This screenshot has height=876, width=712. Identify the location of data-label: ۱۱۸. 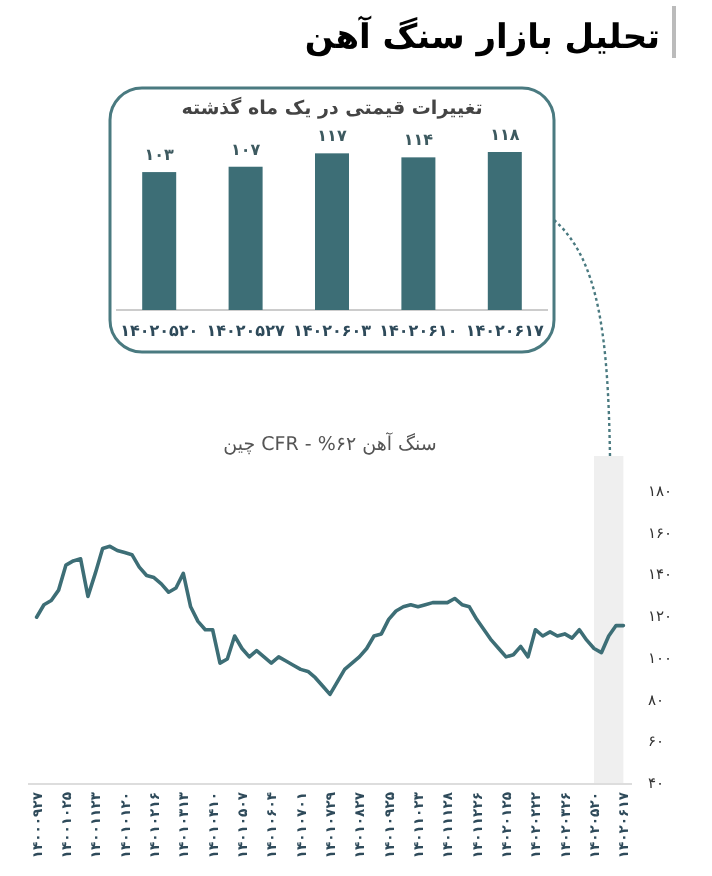
(505, 135).